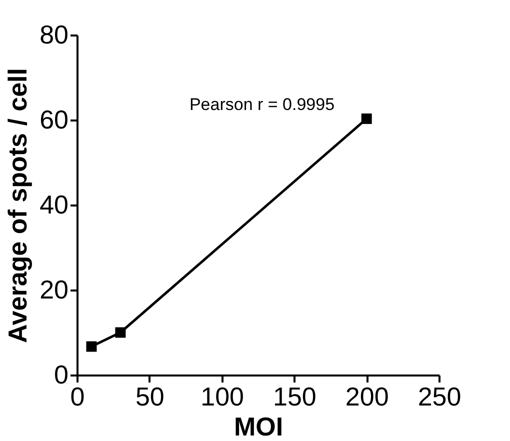 Image resolution: width=510 pixels, height=441 pixels. I want to click on y-tick-label: 20, so click(54, 289).